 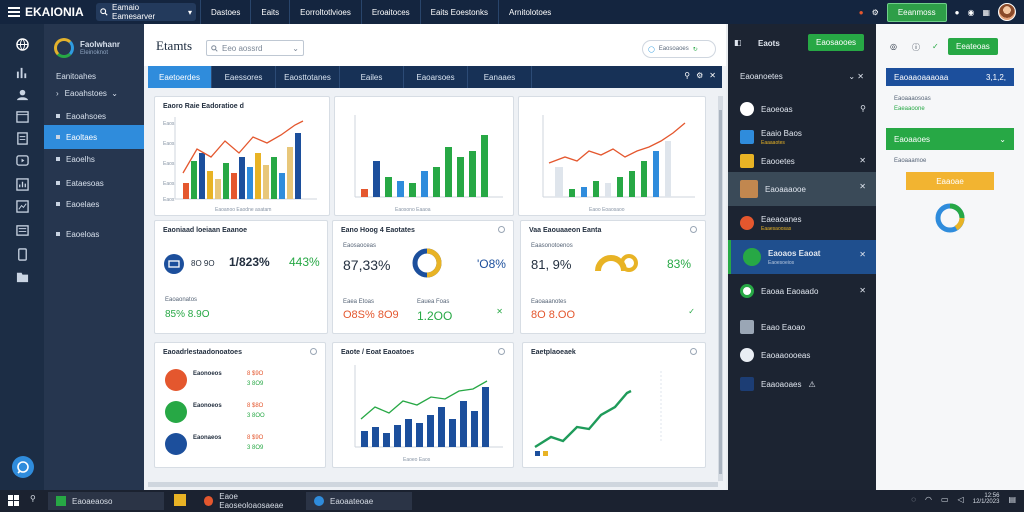 What do you see at coordinates (22, 230) in the screenshot?
I see `list-icon` at bounding box center [22, 230].